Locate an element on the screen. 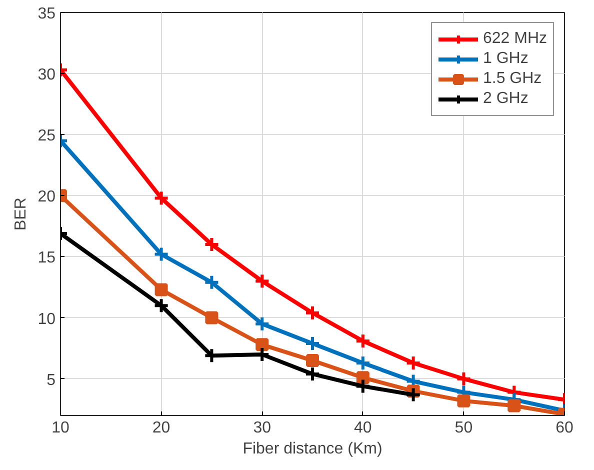 Image resolution: width=594 pixels, height=470 pixels. x-tick-label: 40 is located at coordinates (363, 428).